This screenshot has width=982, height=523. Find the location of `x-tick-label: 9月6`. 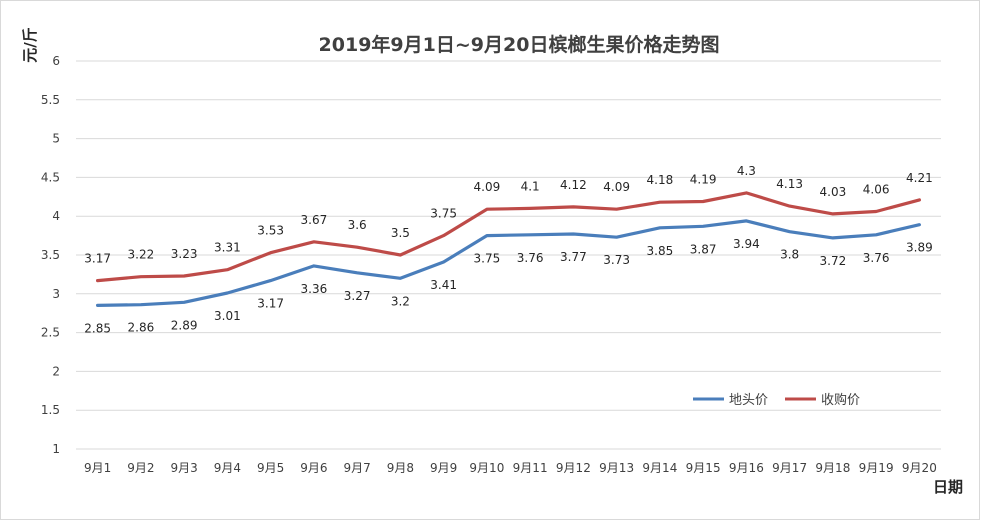

x-tick-label: 9月6 is located at coordinates (313, 468).